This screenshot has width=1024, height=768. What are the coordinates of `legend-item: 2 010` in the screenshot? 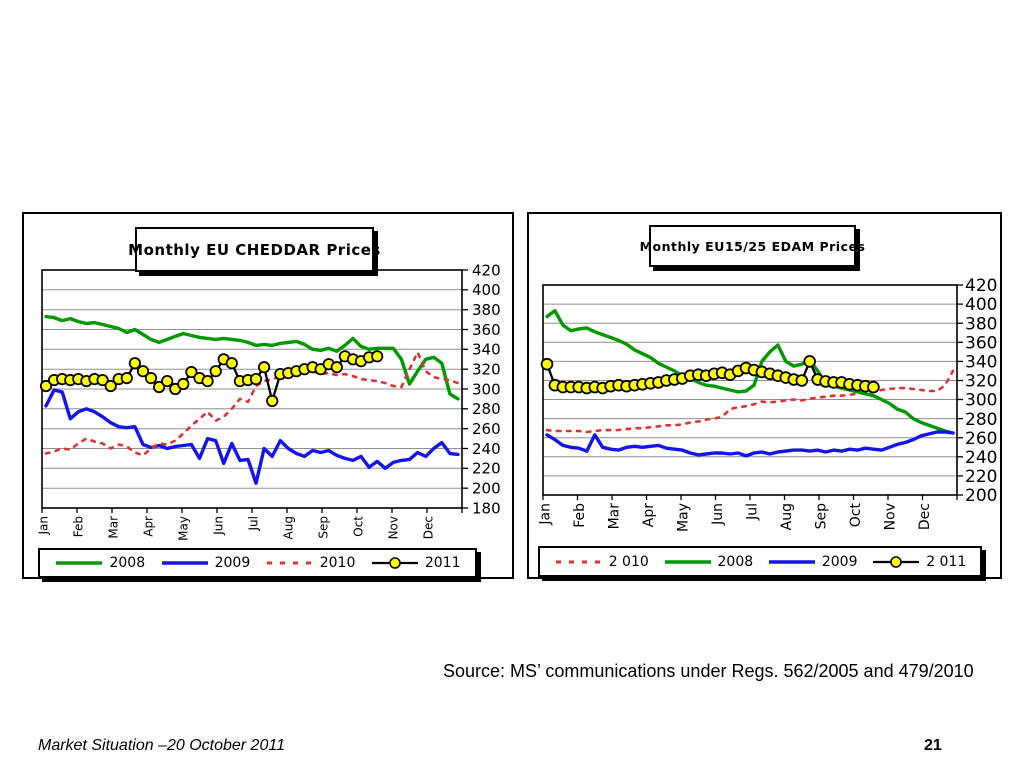 It's located at (601, 562).